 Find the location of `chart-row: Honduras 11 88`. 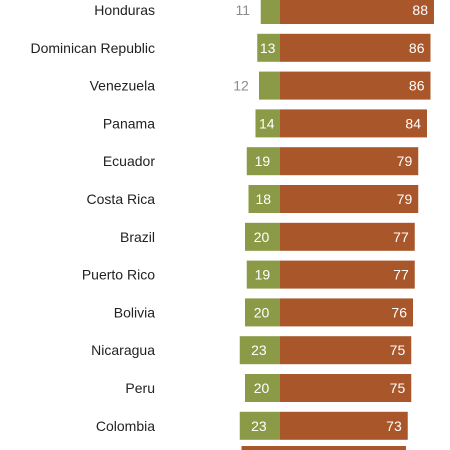

chart-row: Honduras 11 88 is located at coordinates (264, 12).